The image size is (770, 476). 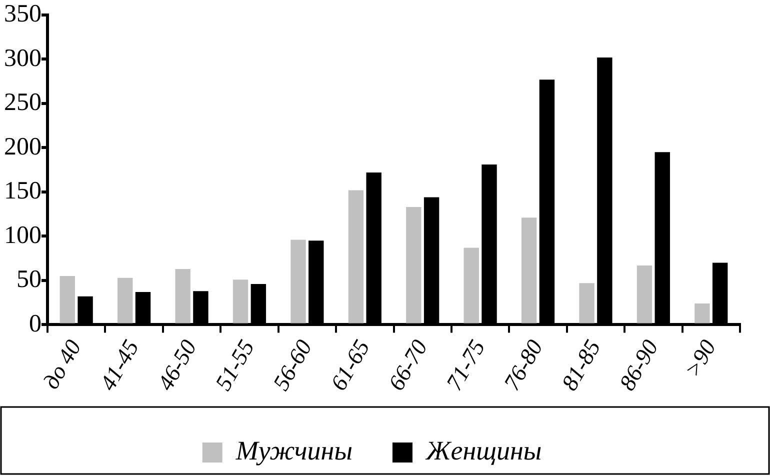 I want to click on y-tick-label: 50, so click(x=29, y=280).